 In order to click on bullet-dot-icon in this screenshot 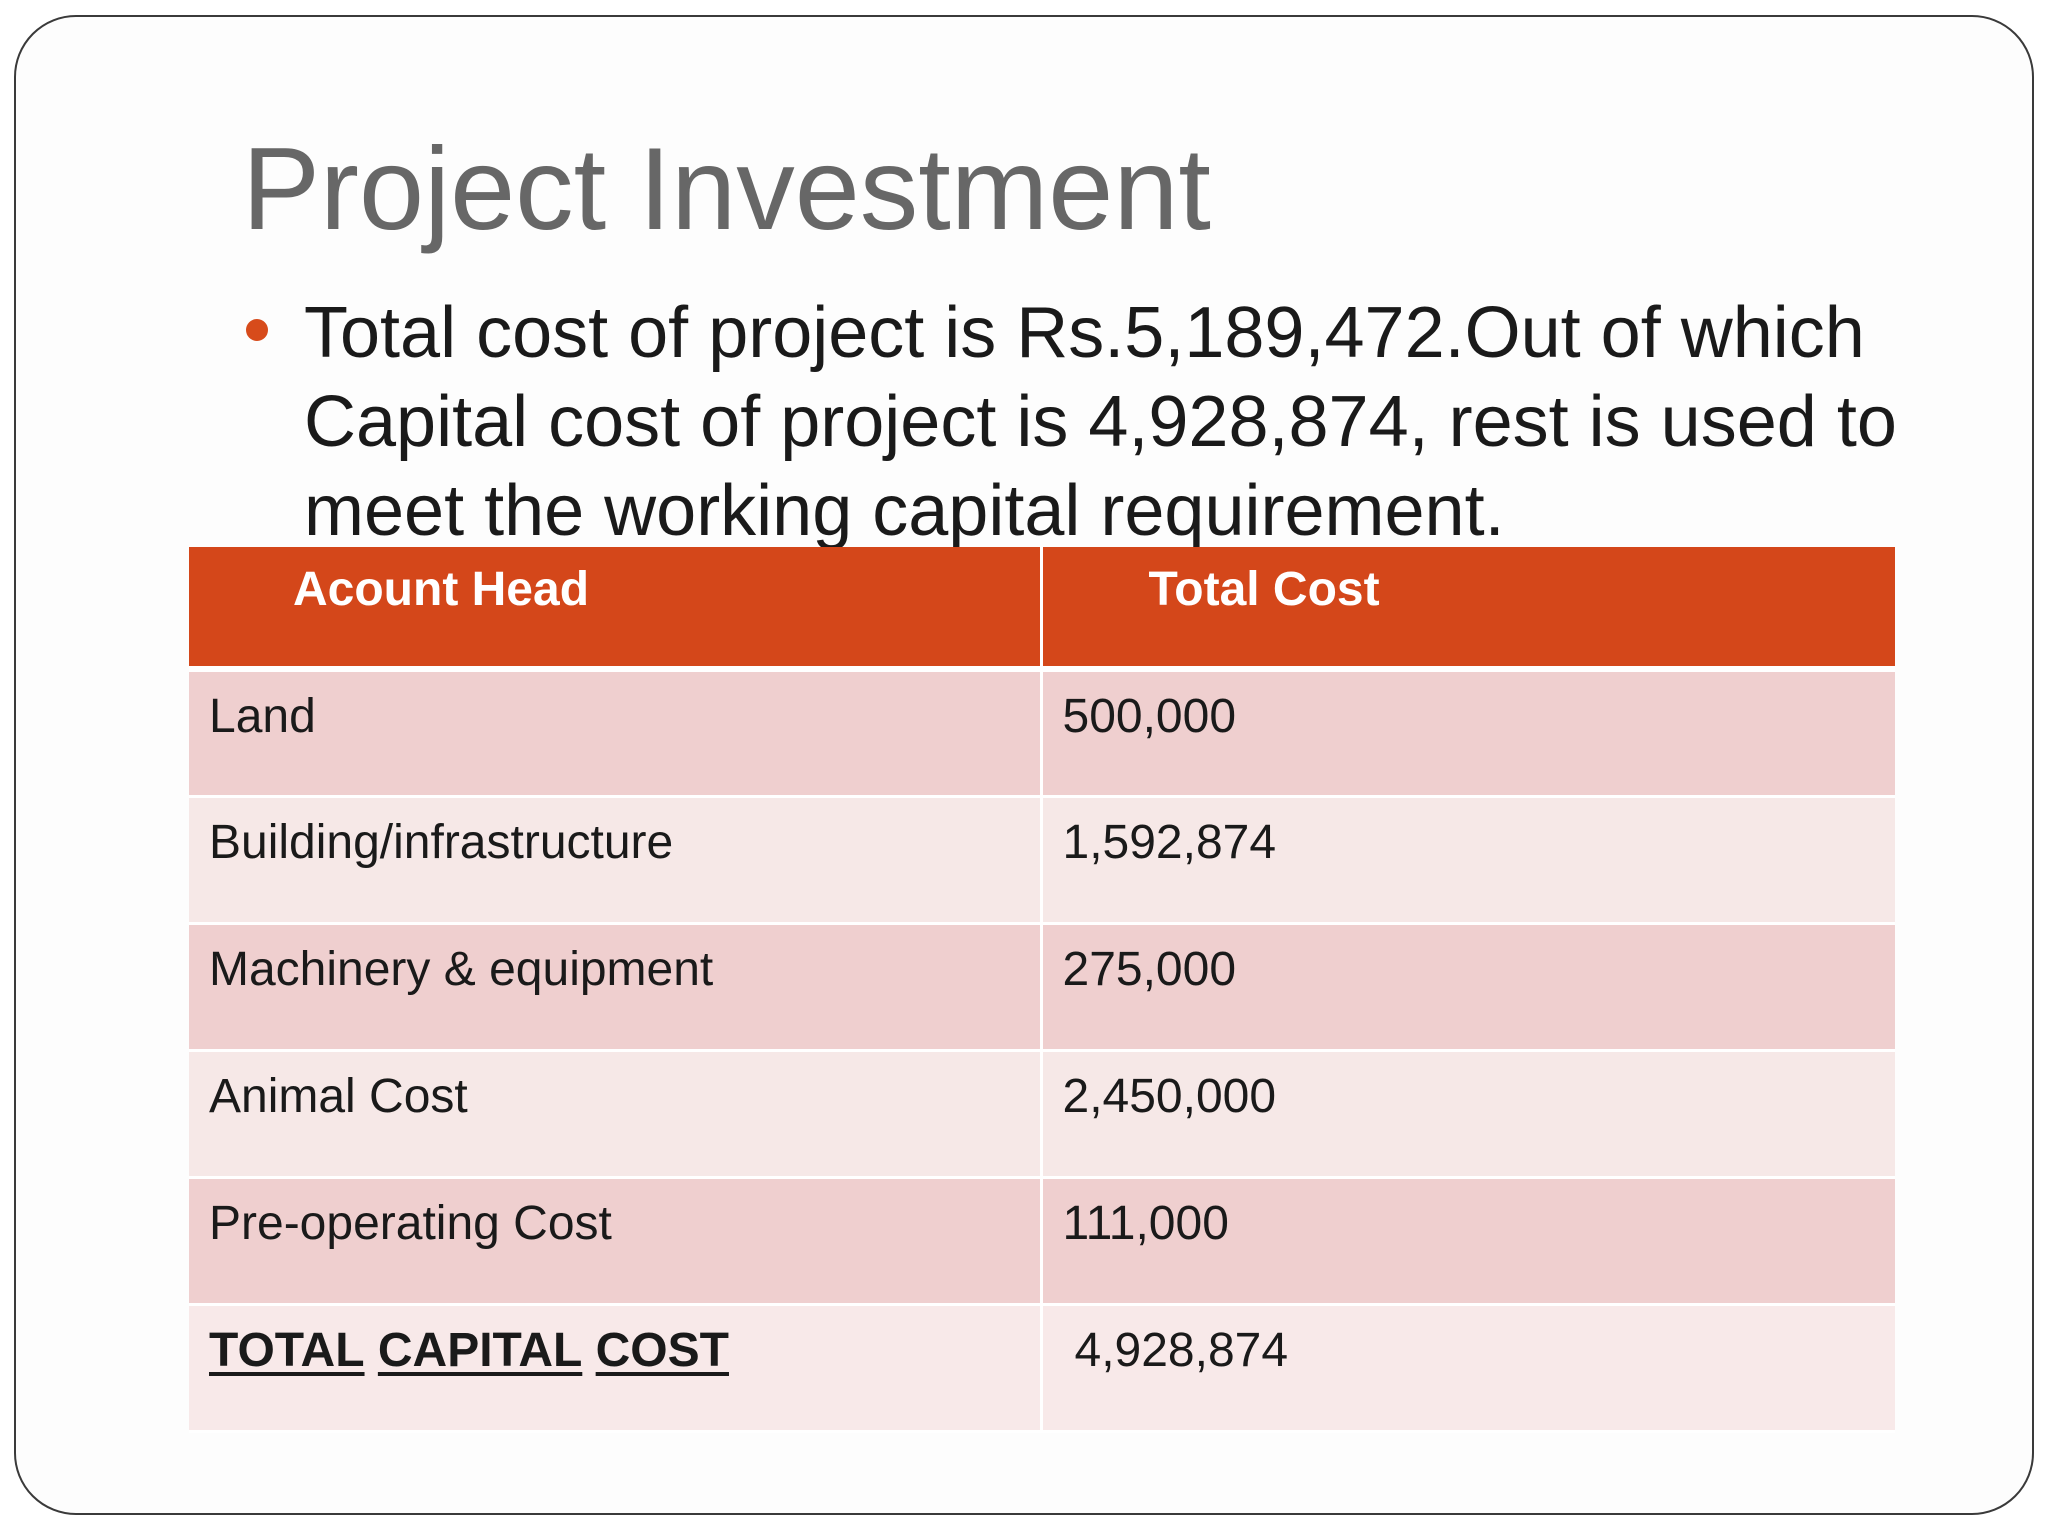, I will do `click(257, 330)`.